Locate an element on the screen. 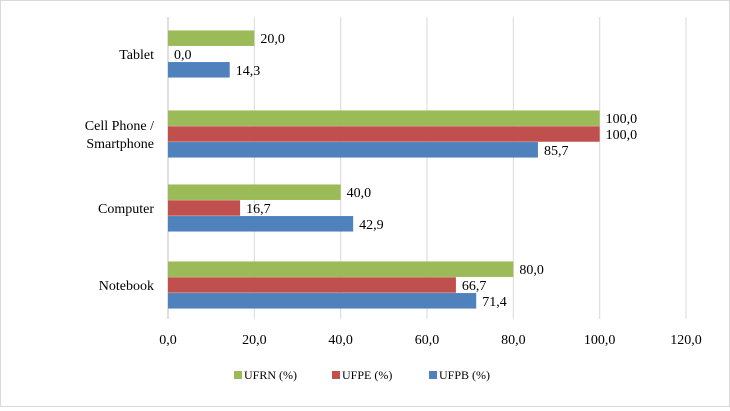  x-tick-labels: 0,0 20,0 40,0 60,0 80,0 100,0 120,0 is located at coordinates (430, 340).